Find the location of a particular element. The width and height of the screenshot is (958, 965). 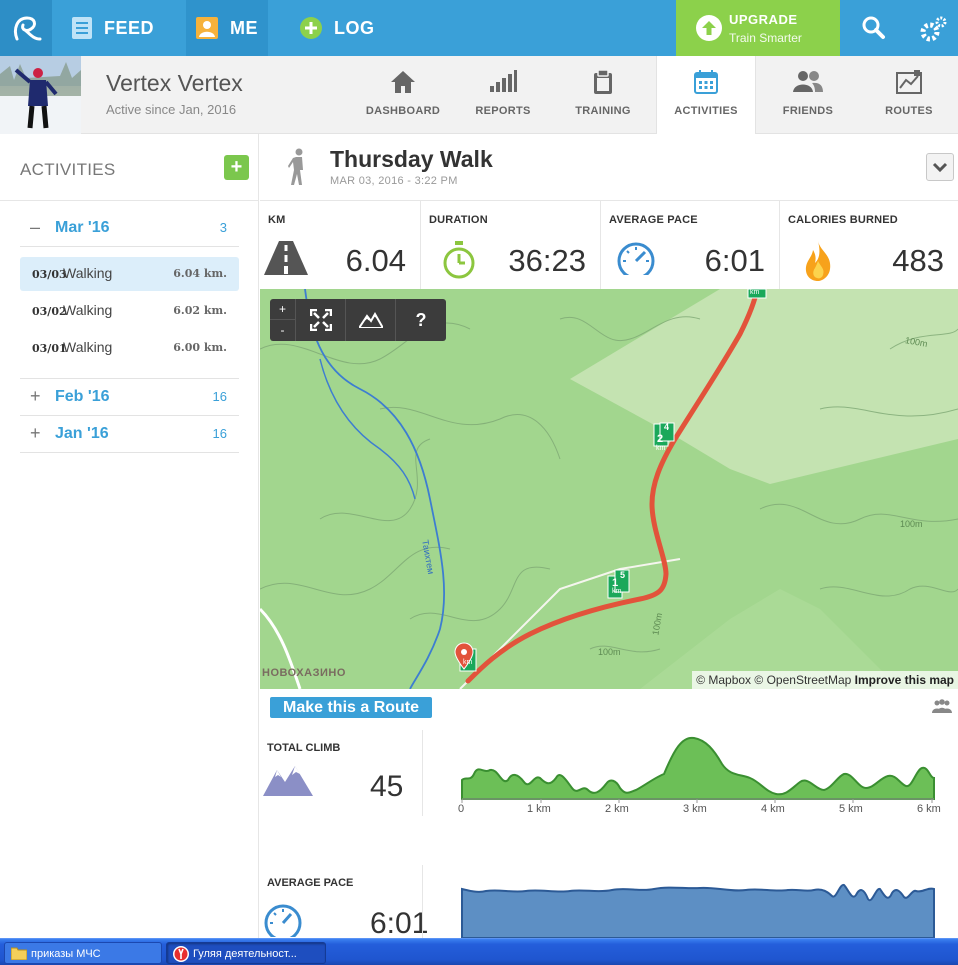

settings-button is located at coordinates (933, 29).